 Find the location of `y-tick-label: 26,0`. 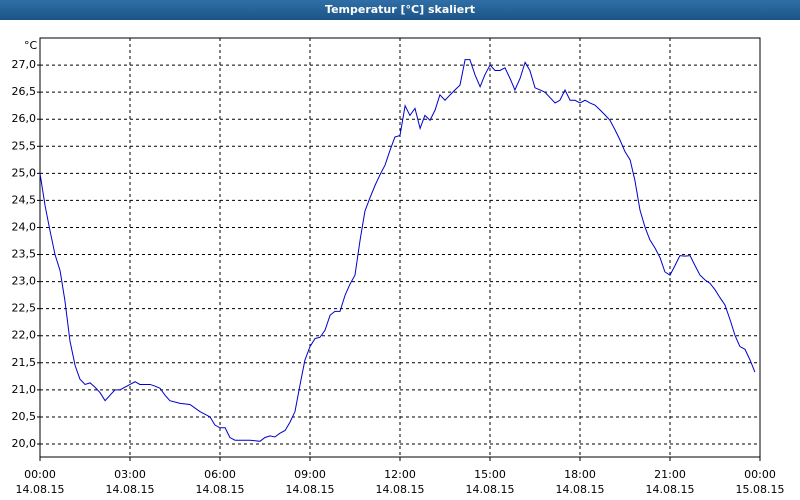

y-tick-label: 26,0 is located at coordinates (24, 118).